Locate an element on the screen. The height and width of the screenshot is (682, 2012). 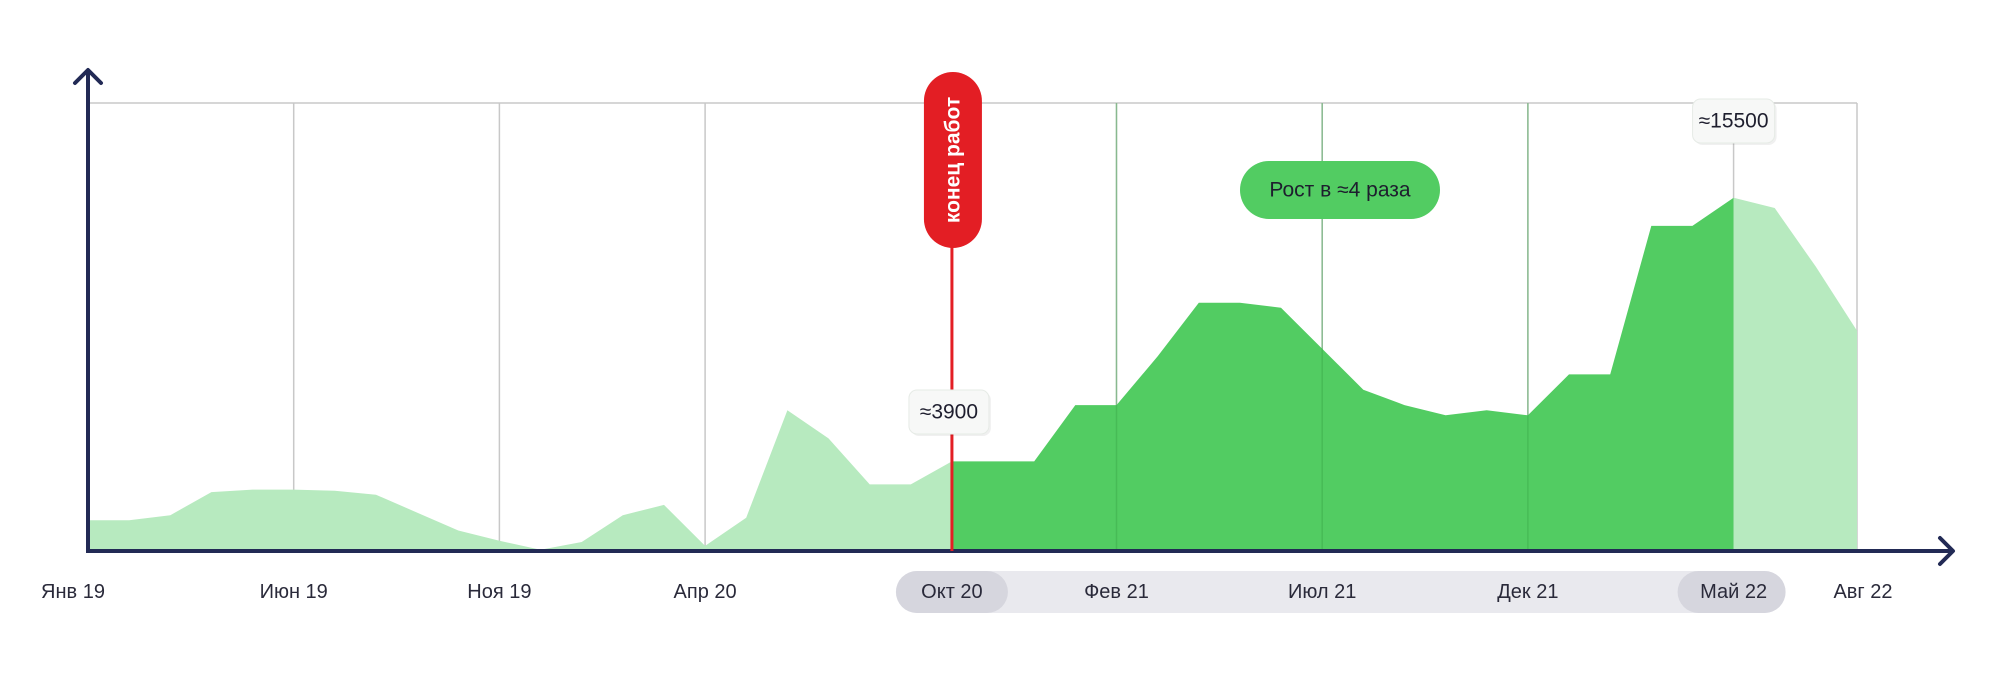
x-tick-label: Дек 21 is located at coordinates (1527, 592).